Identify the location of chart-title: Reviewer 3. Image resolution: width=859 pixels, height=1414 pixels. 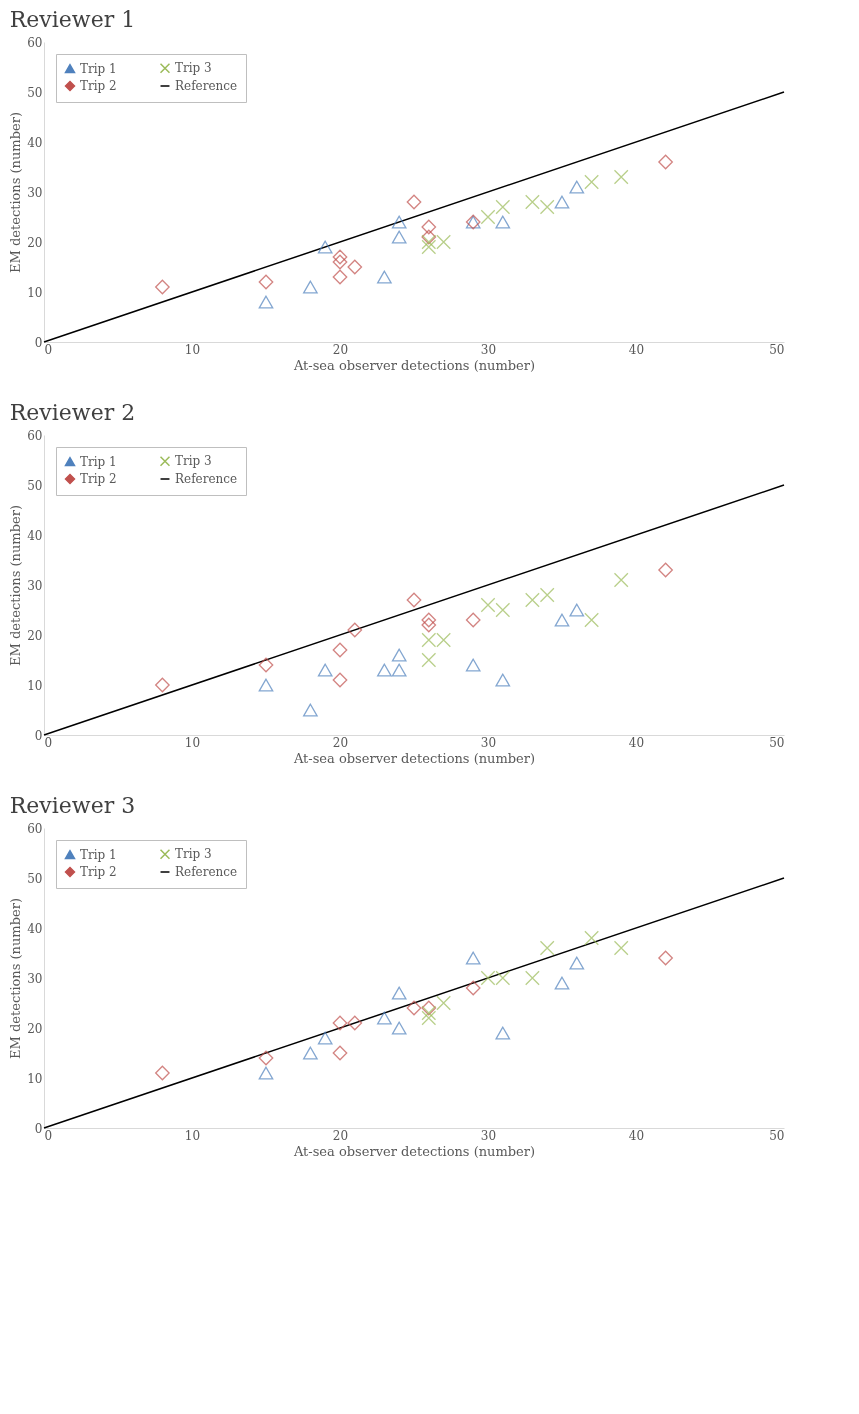
(72, 805).